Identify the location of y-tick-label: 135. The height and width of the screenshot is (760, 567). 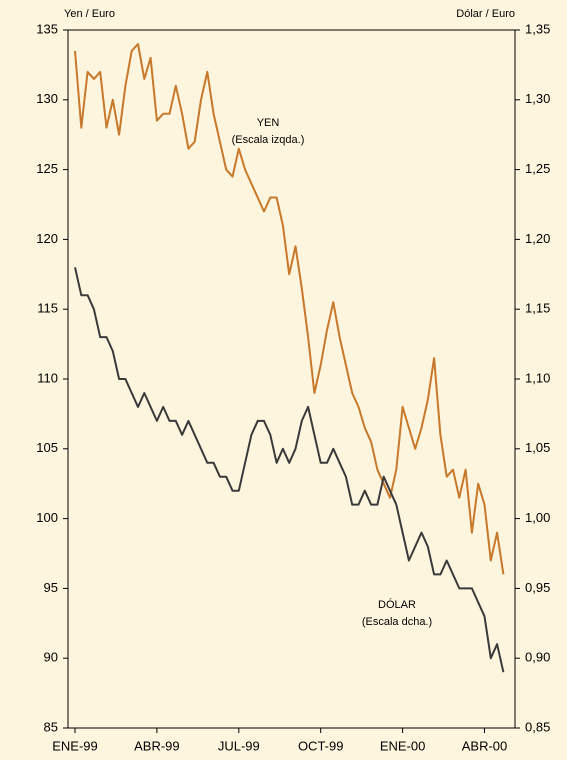
(47, 28).